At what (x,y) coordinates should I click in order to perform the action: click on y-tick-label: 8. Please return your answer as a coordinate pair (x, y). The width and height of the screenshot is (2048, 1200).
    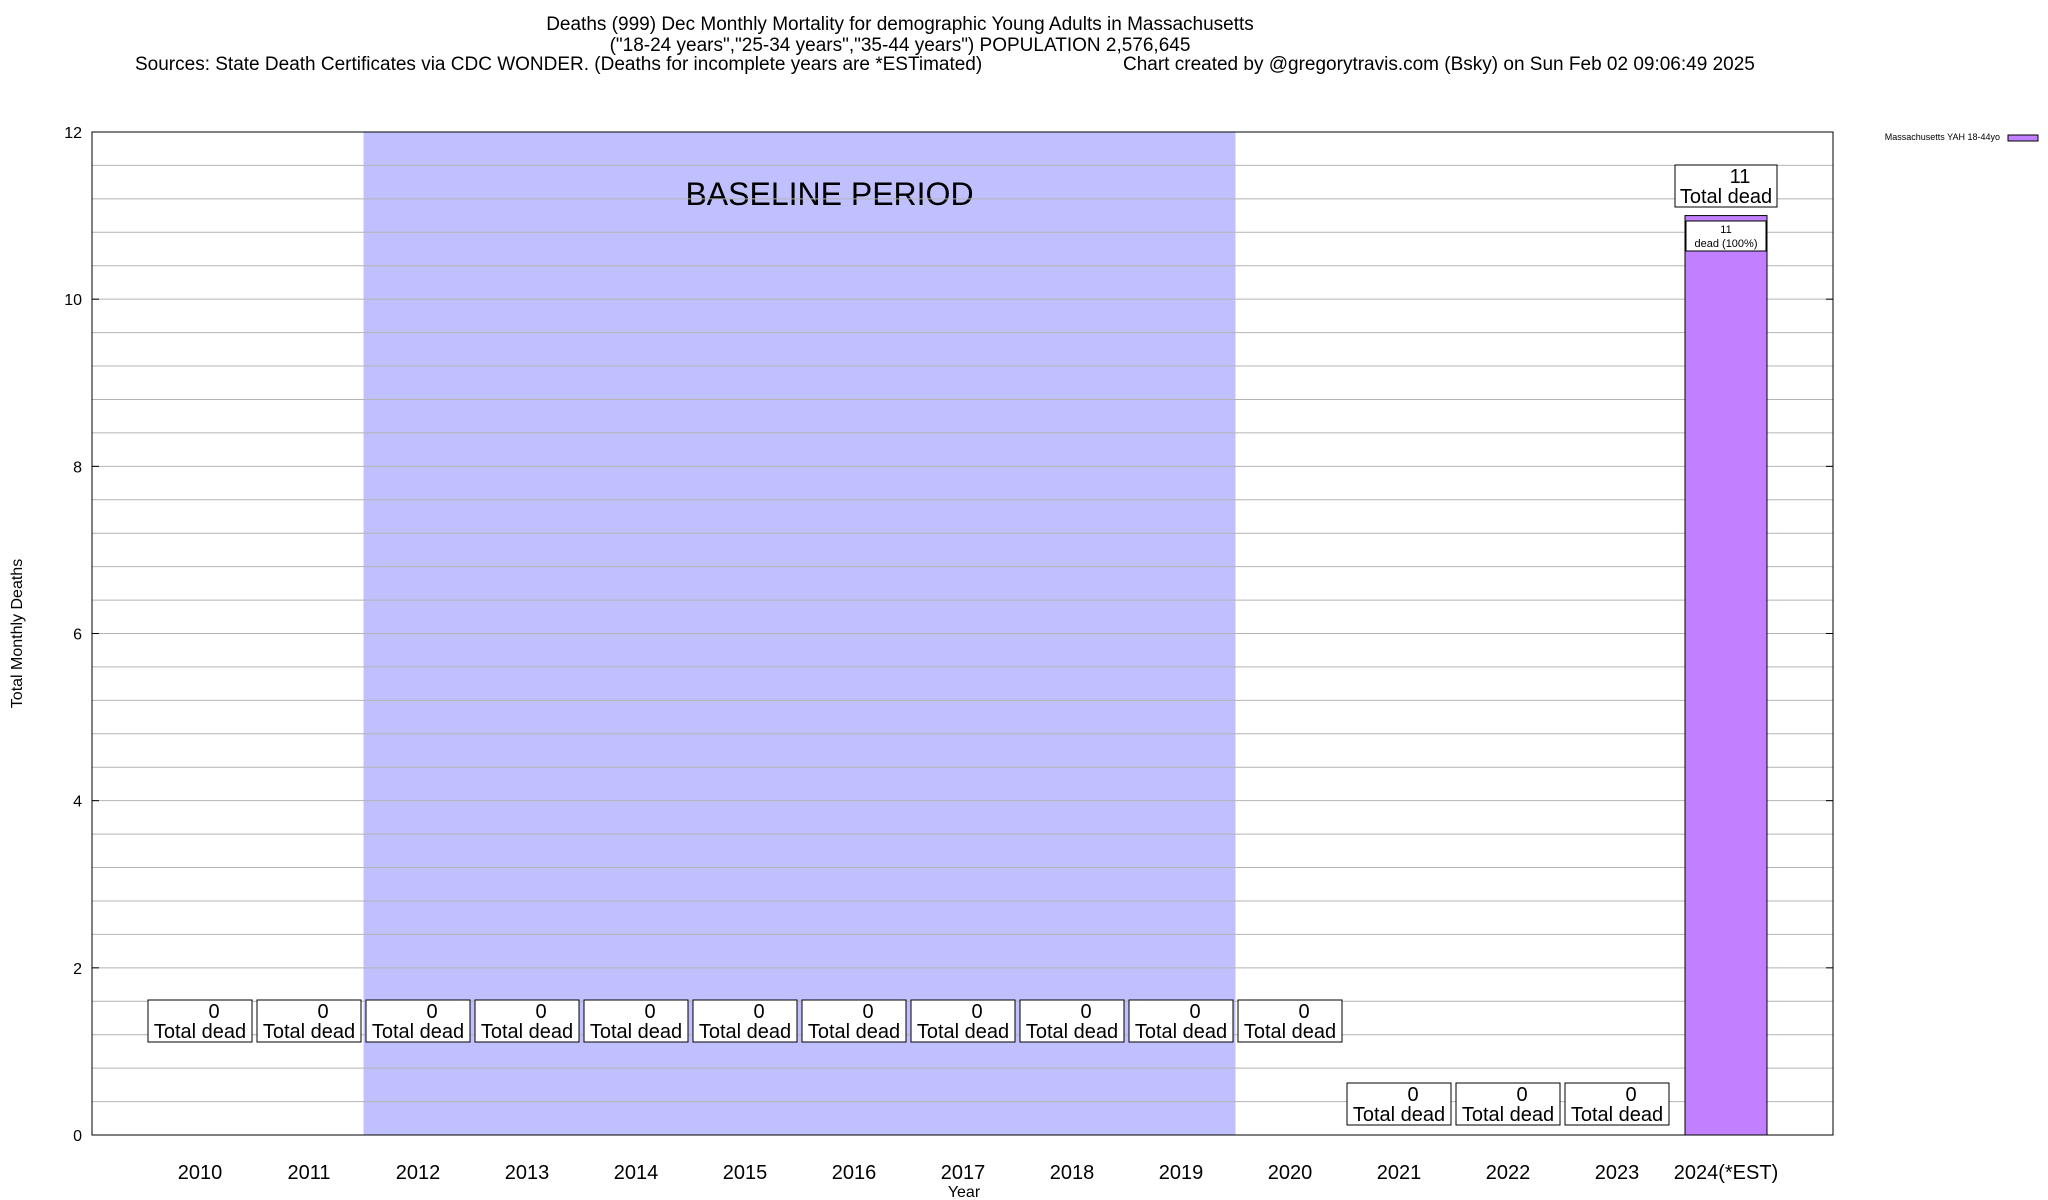
    Looking at the image, I should click on (77, 467).